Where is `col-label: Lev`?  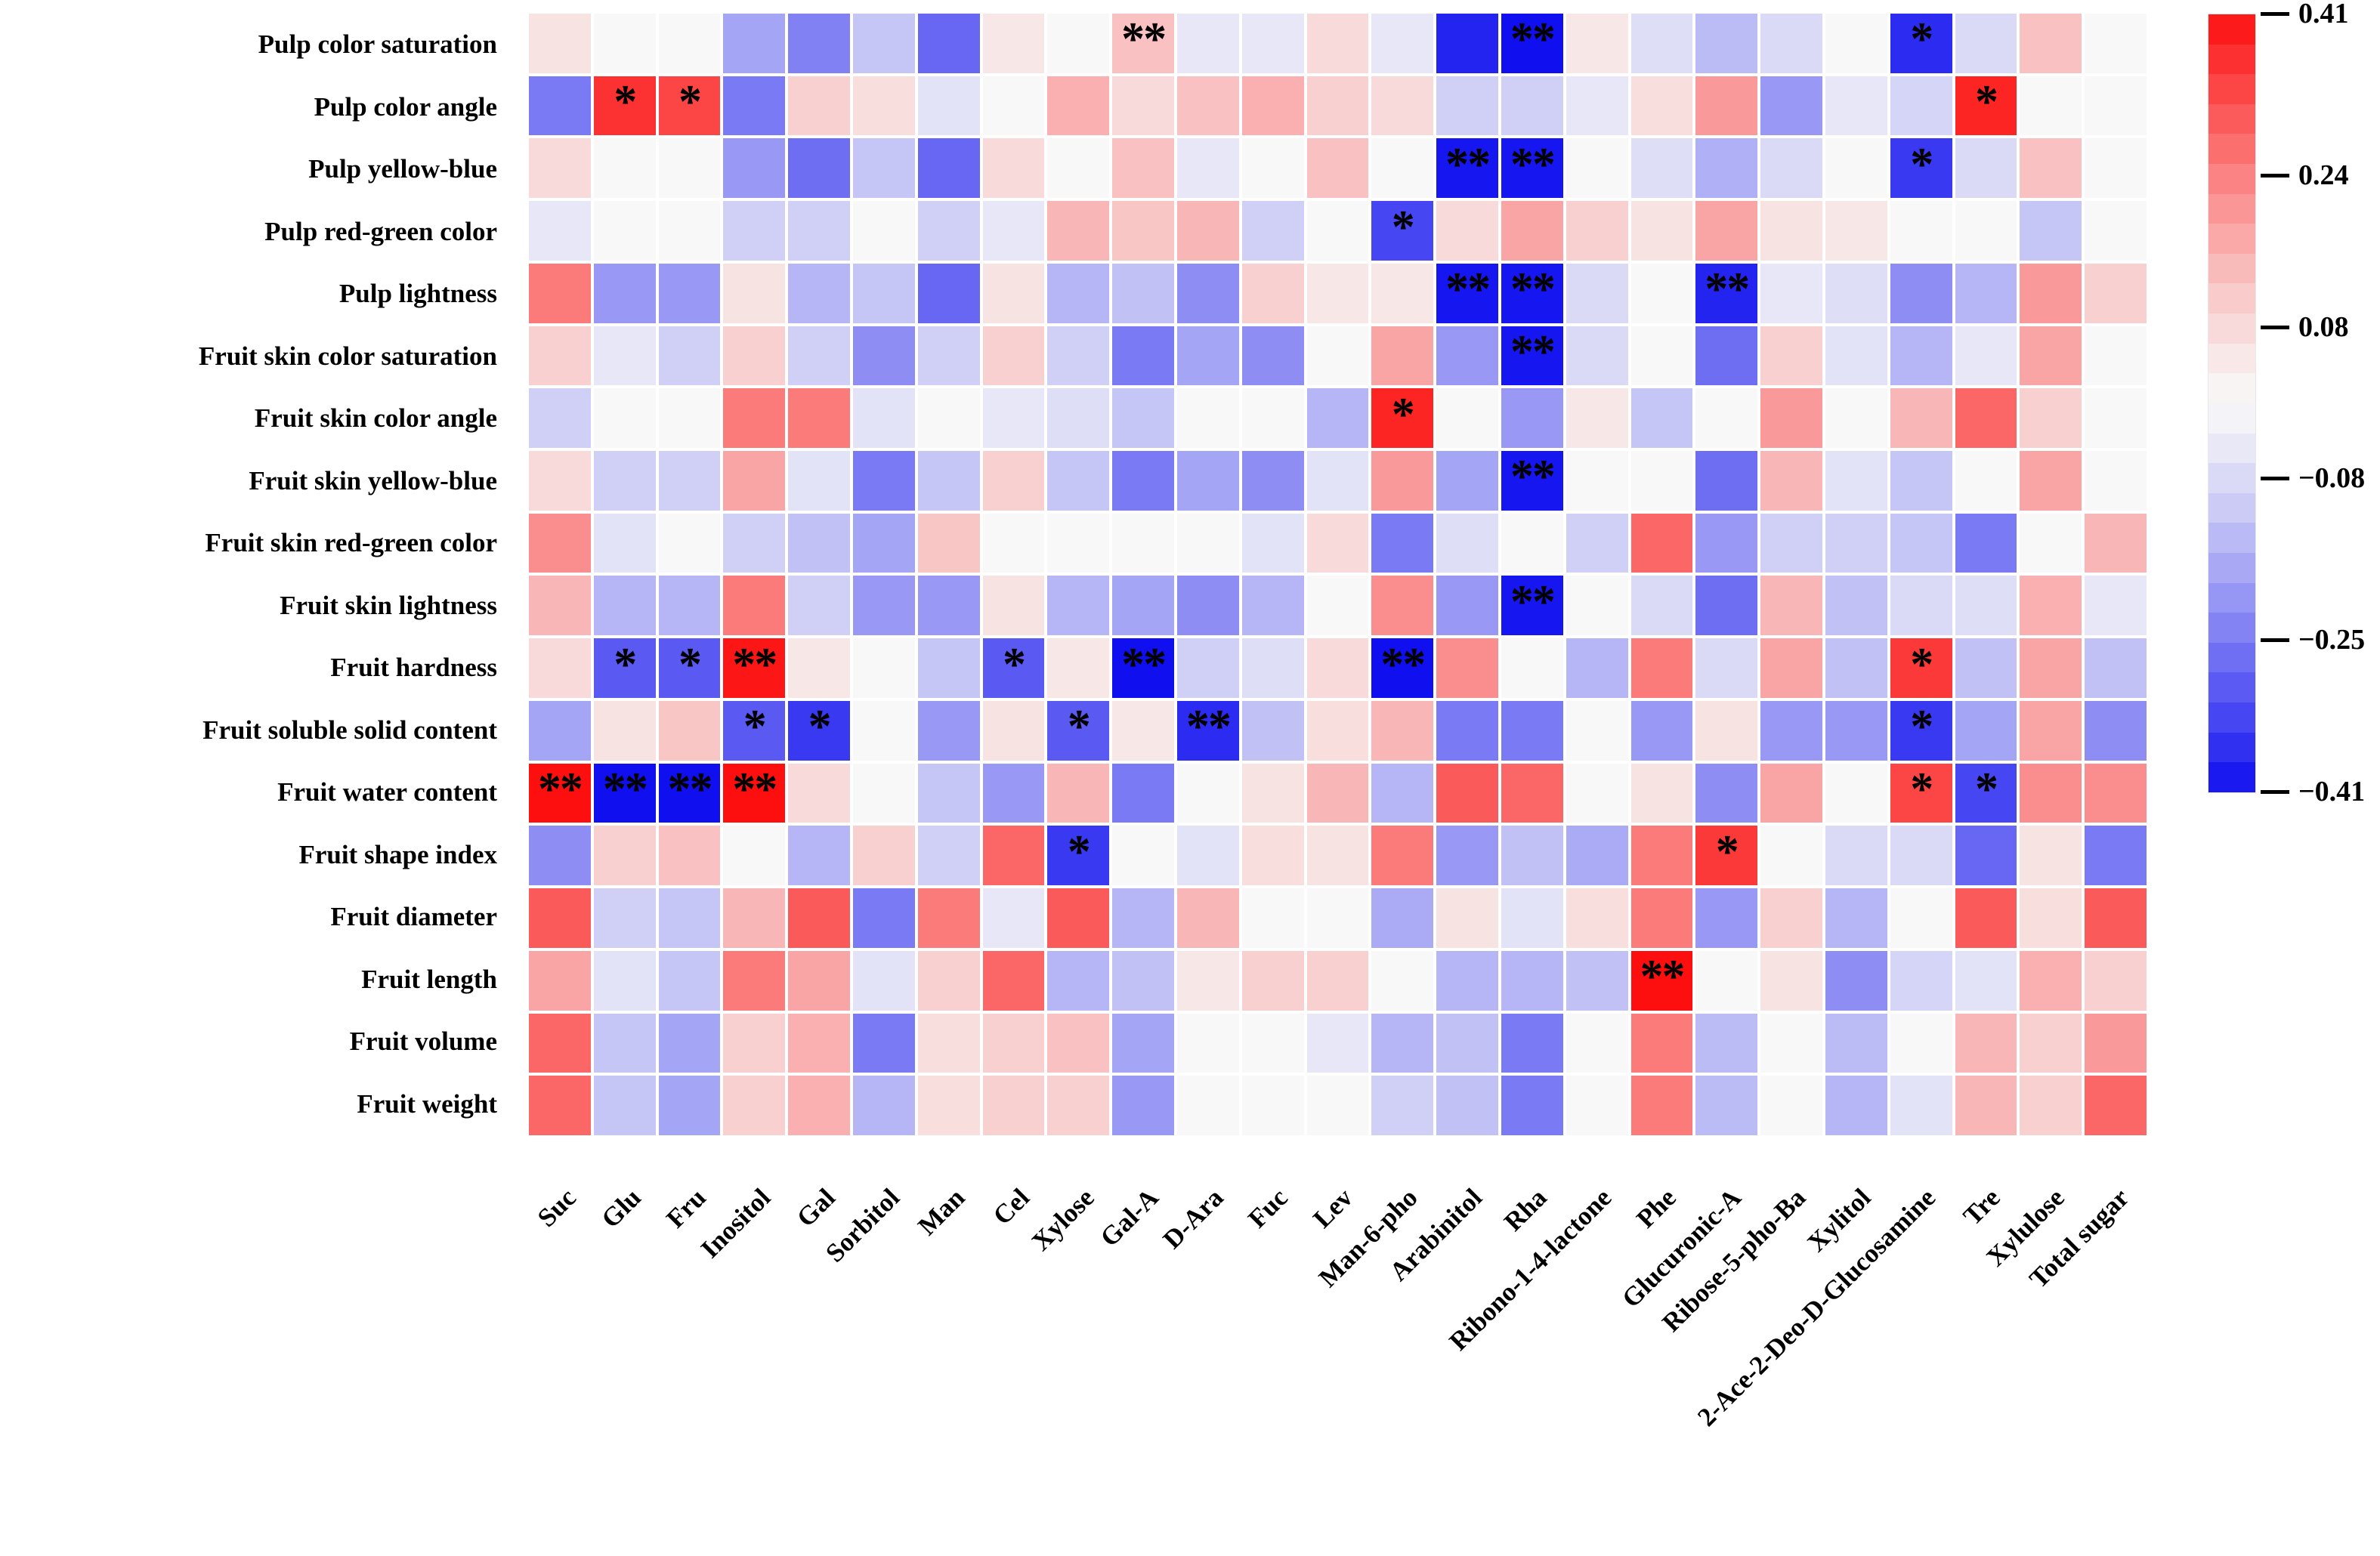
col-label: Lev is located at coordinates (1332, 1208).